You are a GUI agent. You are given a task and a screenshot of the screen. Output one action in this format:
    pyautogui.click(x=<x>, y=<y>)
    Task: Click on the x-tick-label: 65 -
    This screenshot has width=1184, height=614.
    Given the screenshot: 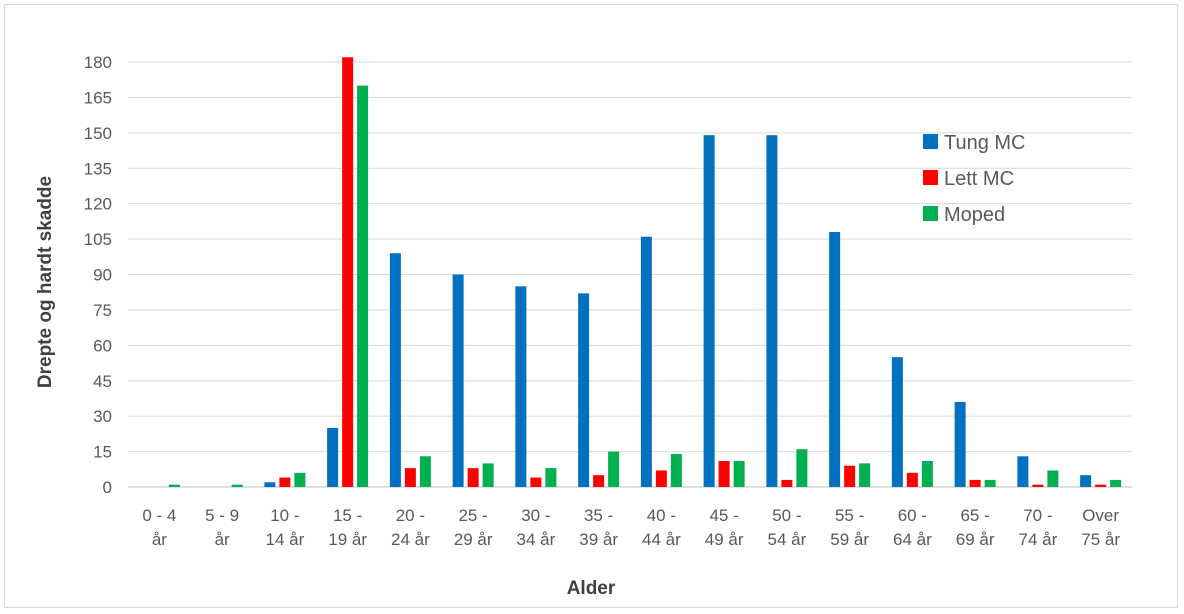 What is the action you would take?
    pyautogui.click(x=974, y=515)
    